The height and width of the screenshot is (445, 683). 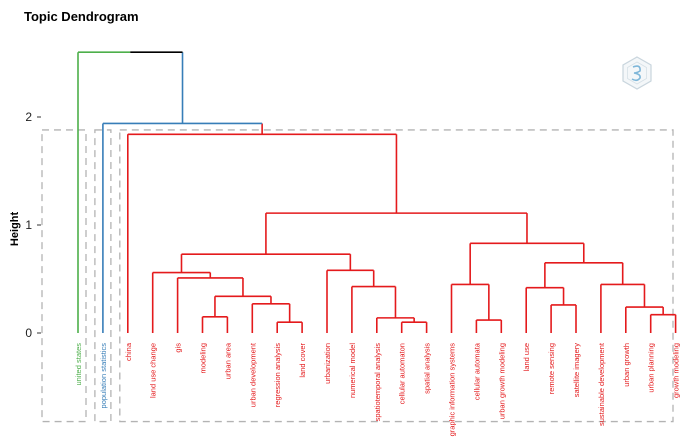 What do you see at coordinates (28, 333) in the screenshot?
I see `y-tick-label-0: 0` at bounding box center [28, 333].